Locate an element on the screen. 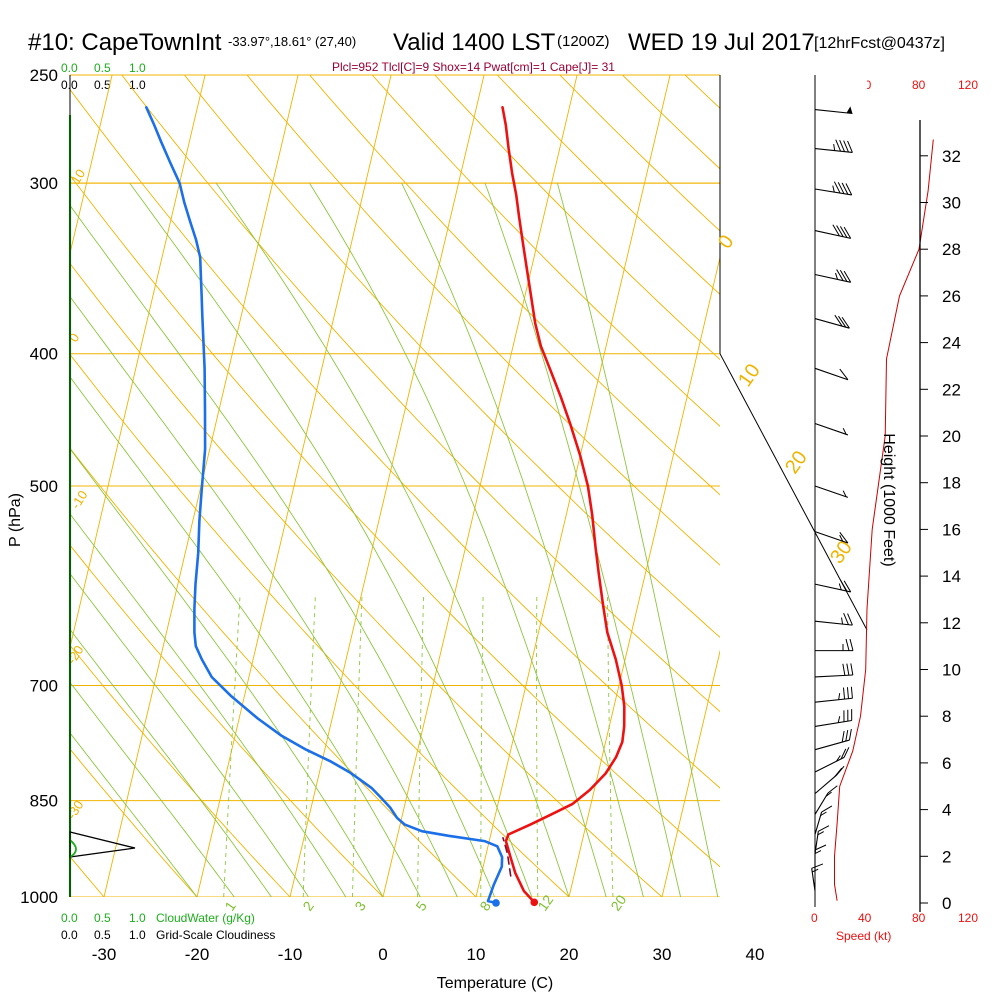 This screenshot has width=1000, height=1000. cloudwater-tick-top: 0.5 is located at coordinates (102, 68).